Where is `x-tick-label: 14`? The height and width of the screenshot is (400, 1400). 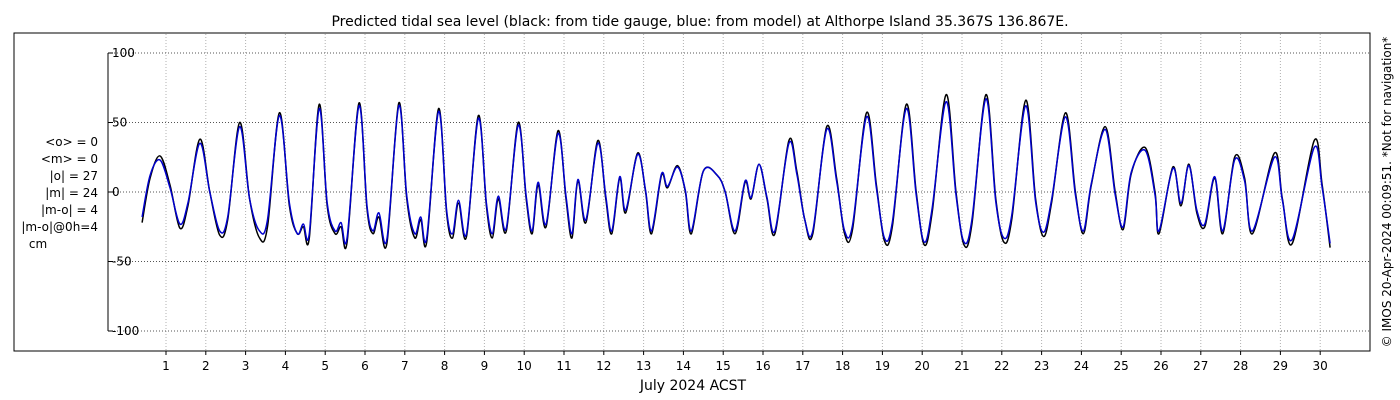 x-tick-label: 14 is located at coordinates (683, 366).